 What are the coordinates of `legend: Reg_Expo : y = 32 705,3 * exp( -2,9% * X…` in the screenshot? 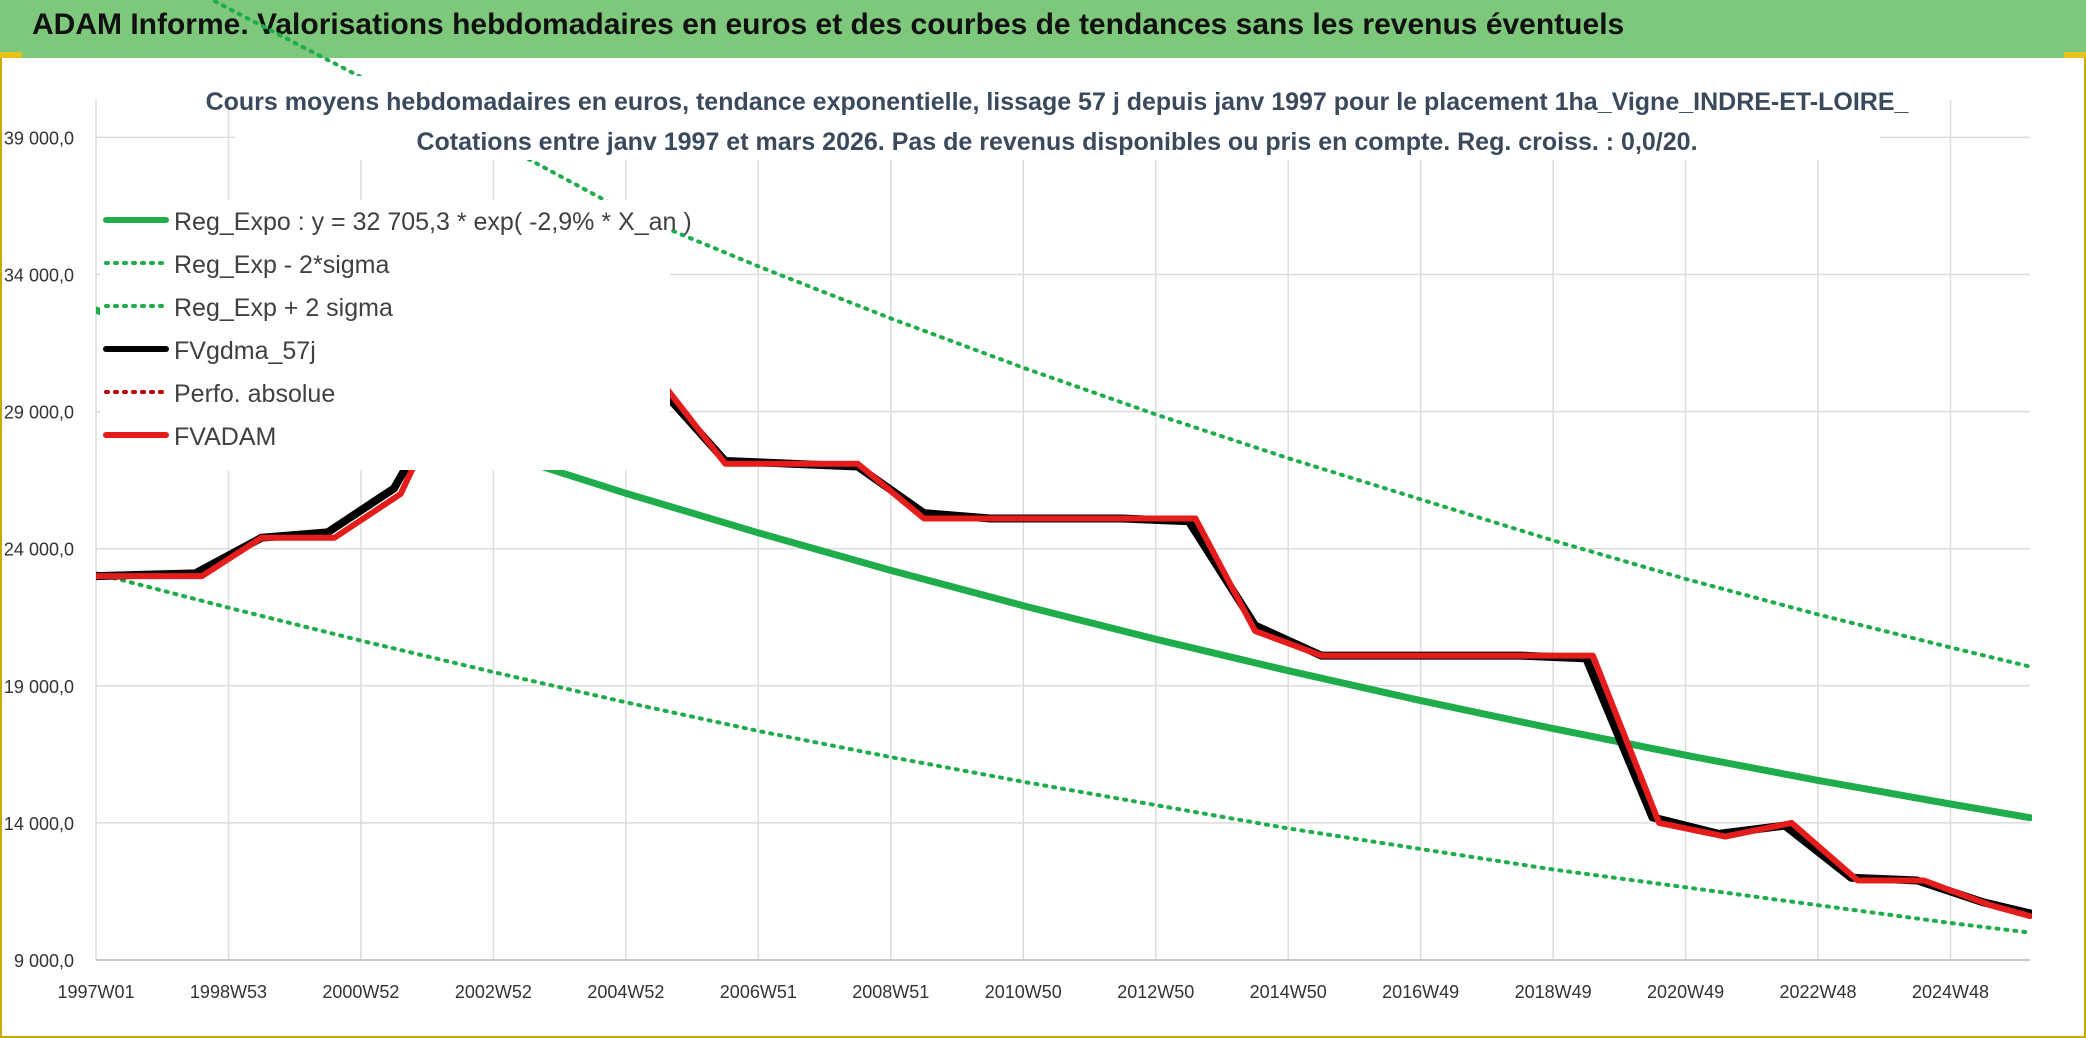 It's located at (397, 329).